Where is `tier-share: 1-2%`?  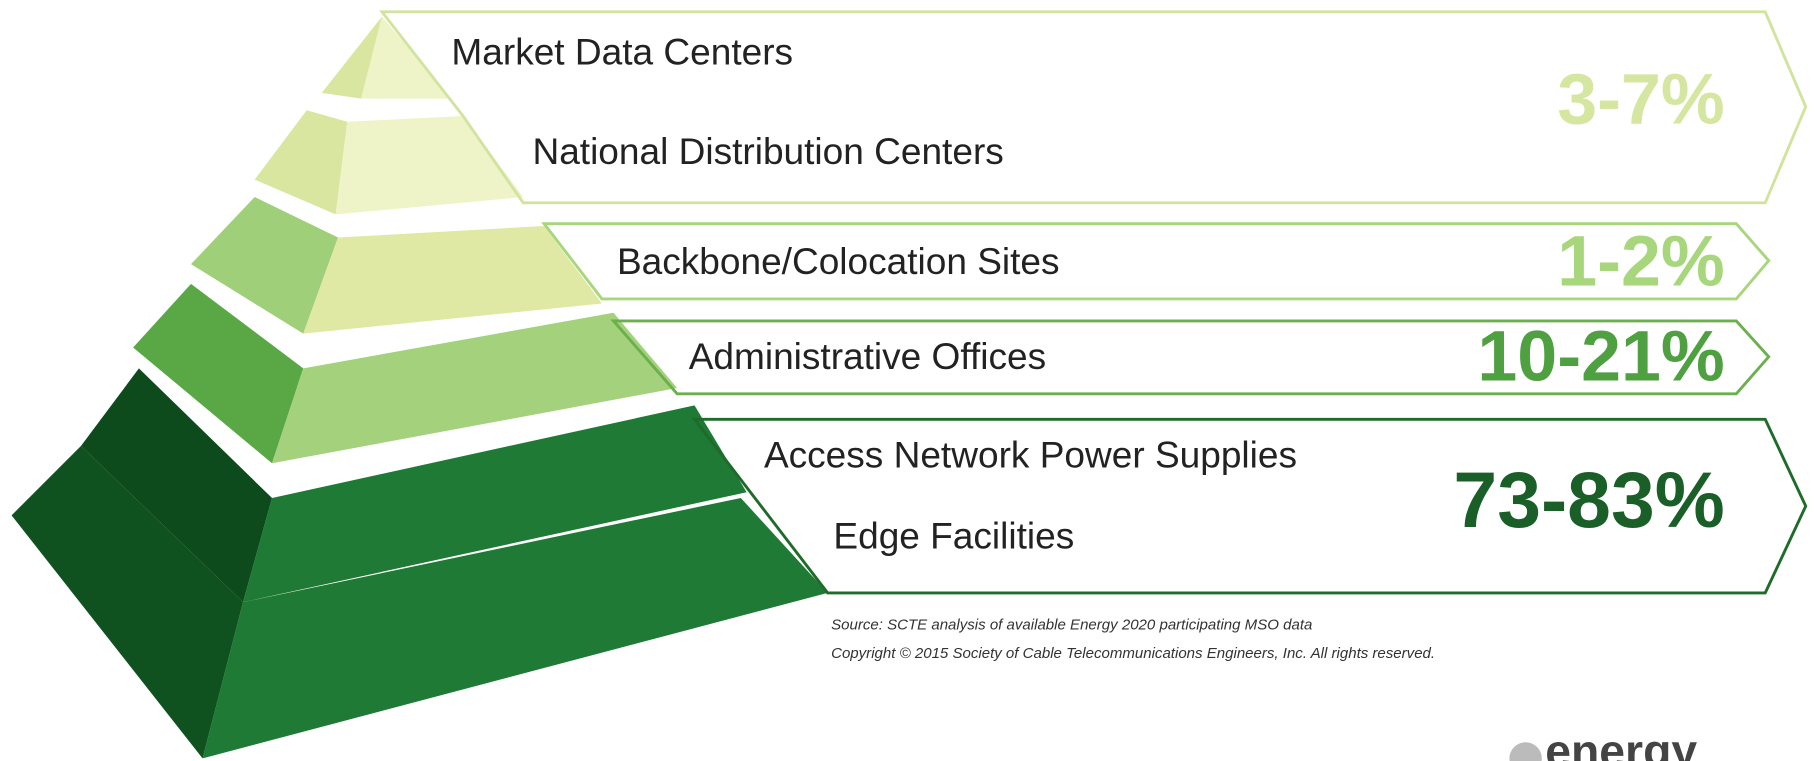 tier-share: 1-2% is located at coordinates (1641, 261).